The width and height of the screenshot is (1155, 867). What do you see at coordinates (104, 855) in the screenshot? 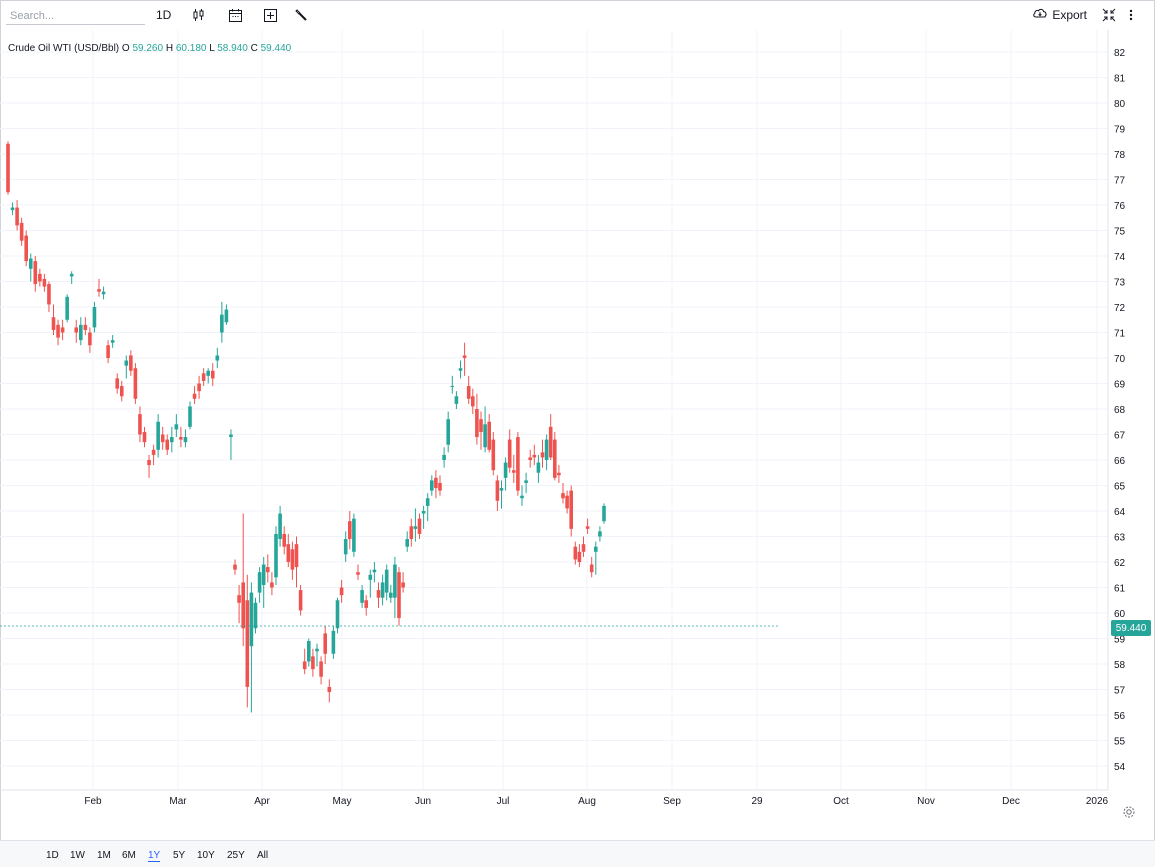
I see `range-button-1m: 1M` at bounding box center [104, 855].